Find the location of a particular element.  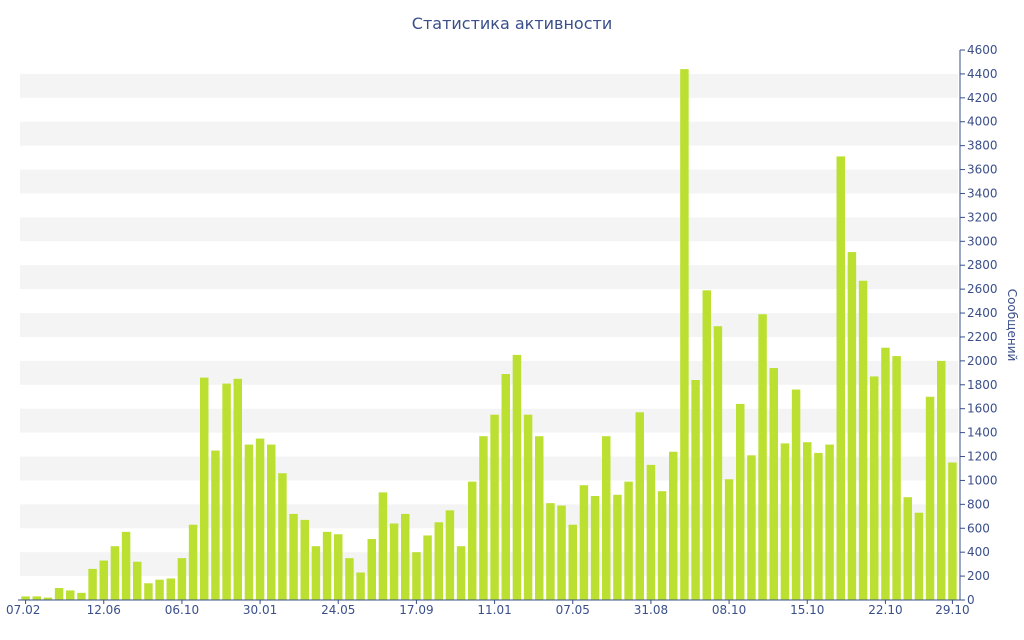

y-tick-label: 1200 is located at coordinates (982, 457).